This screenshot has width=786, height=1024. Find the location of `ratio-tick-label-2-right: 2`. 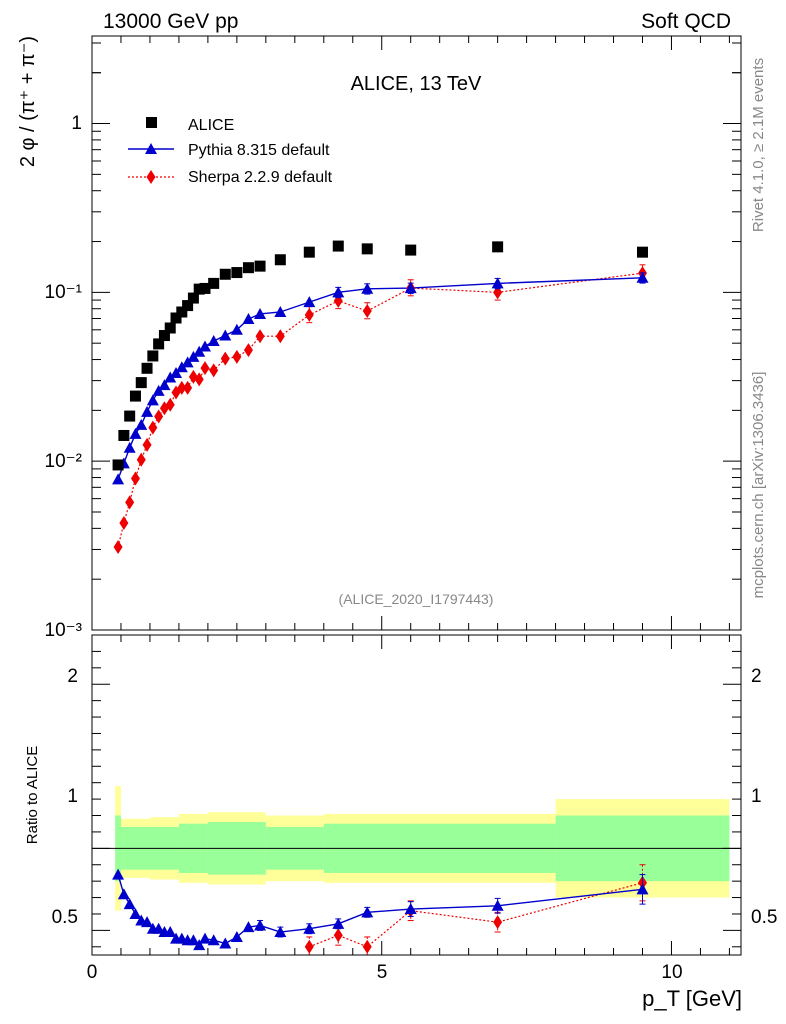

ratio-tick-label-2-right: 2 is located at coordinates (756, 676).